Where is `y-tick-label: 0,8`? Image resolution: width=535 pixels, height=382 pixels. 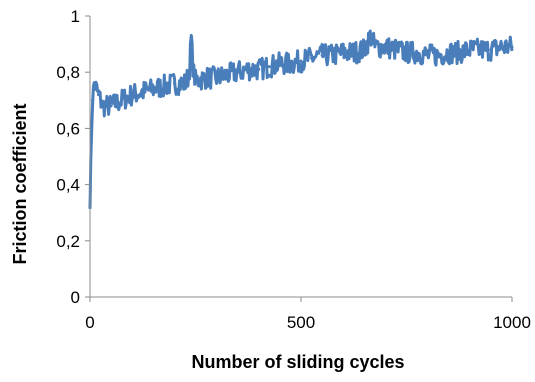 y-tick-label: 0,8 is located at coordinates (68, 72).